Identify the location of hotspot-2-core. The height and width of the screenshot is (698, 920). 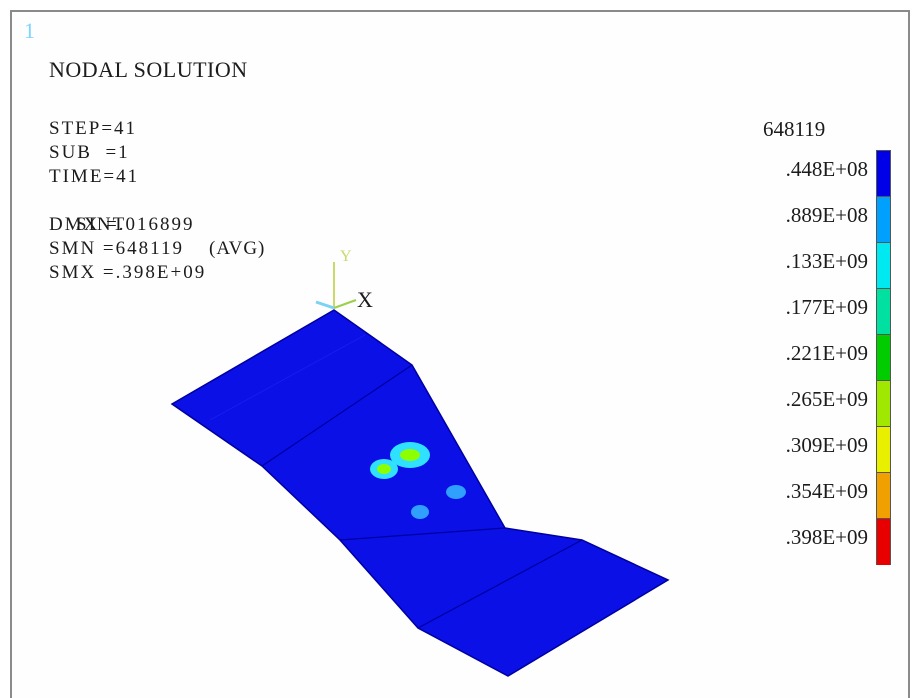
(410, 455).